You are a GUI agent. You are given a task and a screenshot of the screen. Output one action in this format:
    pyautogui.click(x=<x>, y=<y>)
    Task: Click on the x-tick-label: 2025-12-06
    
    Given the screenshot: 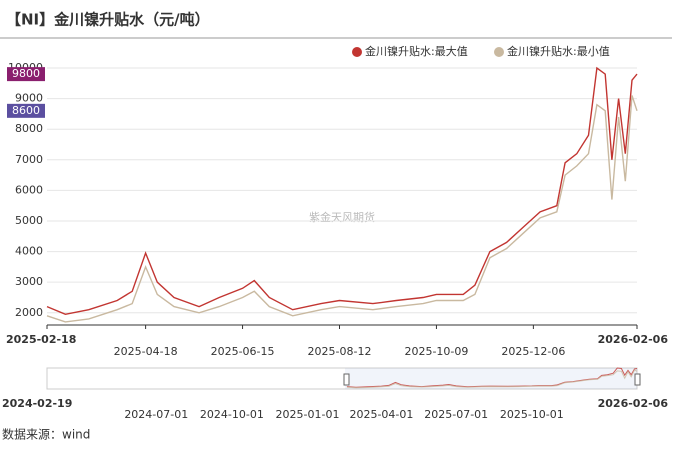 What is the action you would take?
    pyautogui.click(x=533, y=351)
    